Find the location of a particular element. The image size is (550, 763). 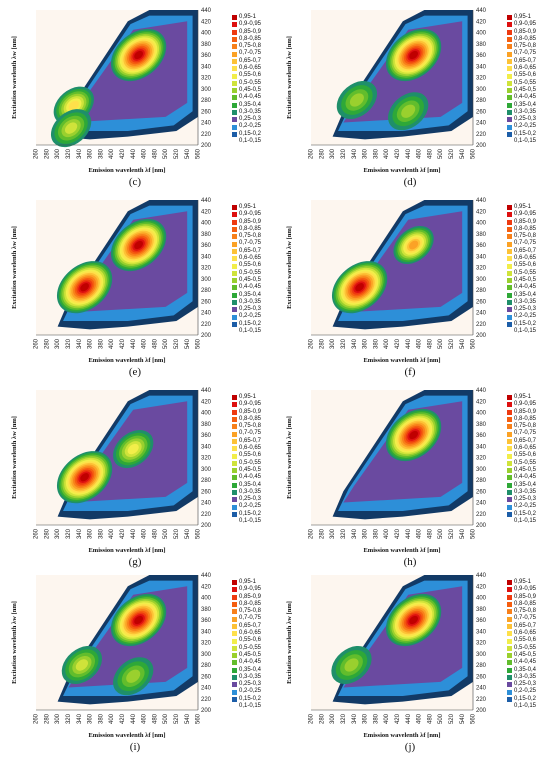

legend-label: 0,25-0,3 is located at coordinates (250, 309).